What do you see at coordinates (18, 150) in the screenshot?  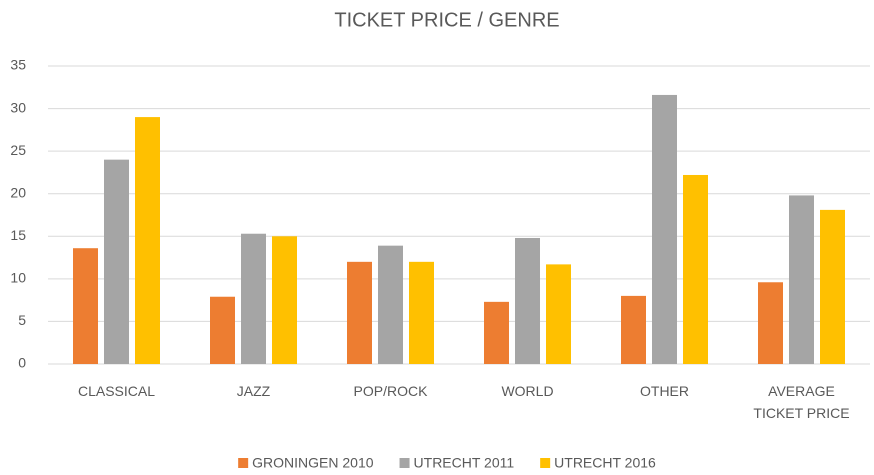 I see `y-tick-label: 25` at bounding box center [18, 150].